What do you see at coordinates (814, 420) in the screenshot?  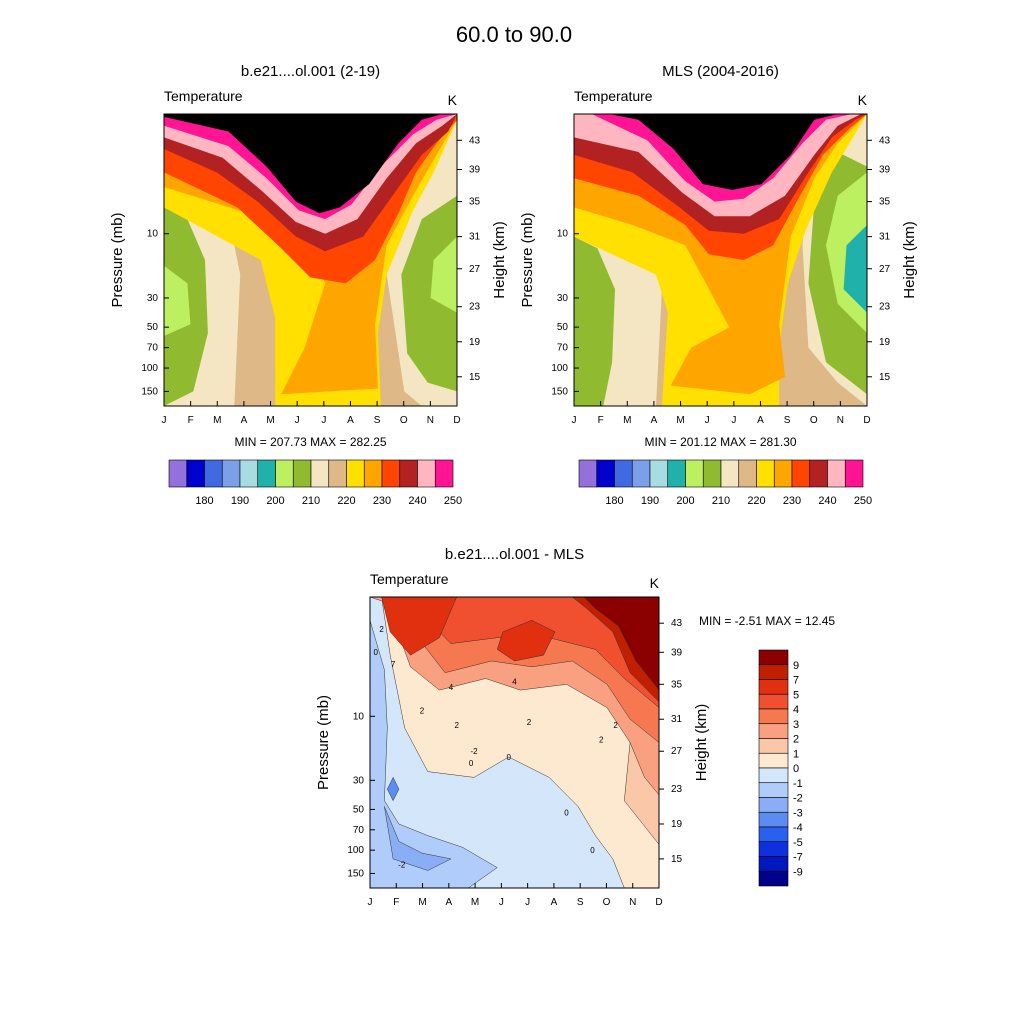 I see `x-tick-label: O` at bounding box center [814, 420].